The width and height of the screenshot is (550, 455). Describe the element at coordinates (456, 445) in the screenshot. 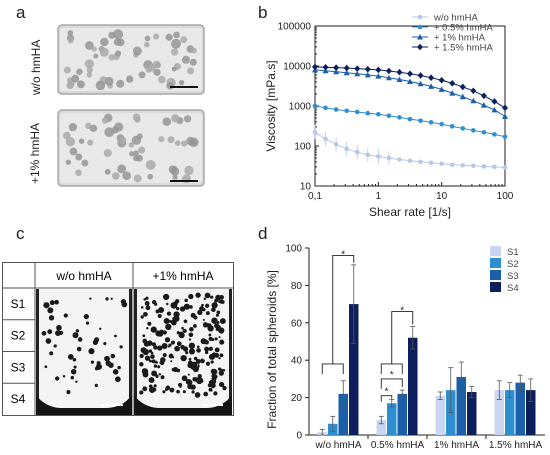

I see `x-category-label: 1% hmHA` at that location.